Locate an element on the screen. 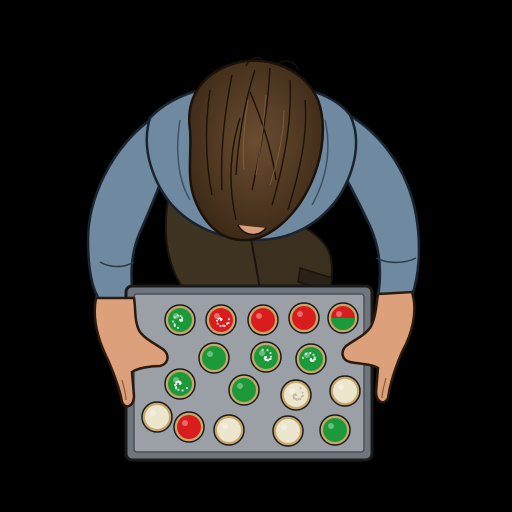 The width and height of the screenshot is (512, 512). character-right-hand is located at coordinates (378, 347).